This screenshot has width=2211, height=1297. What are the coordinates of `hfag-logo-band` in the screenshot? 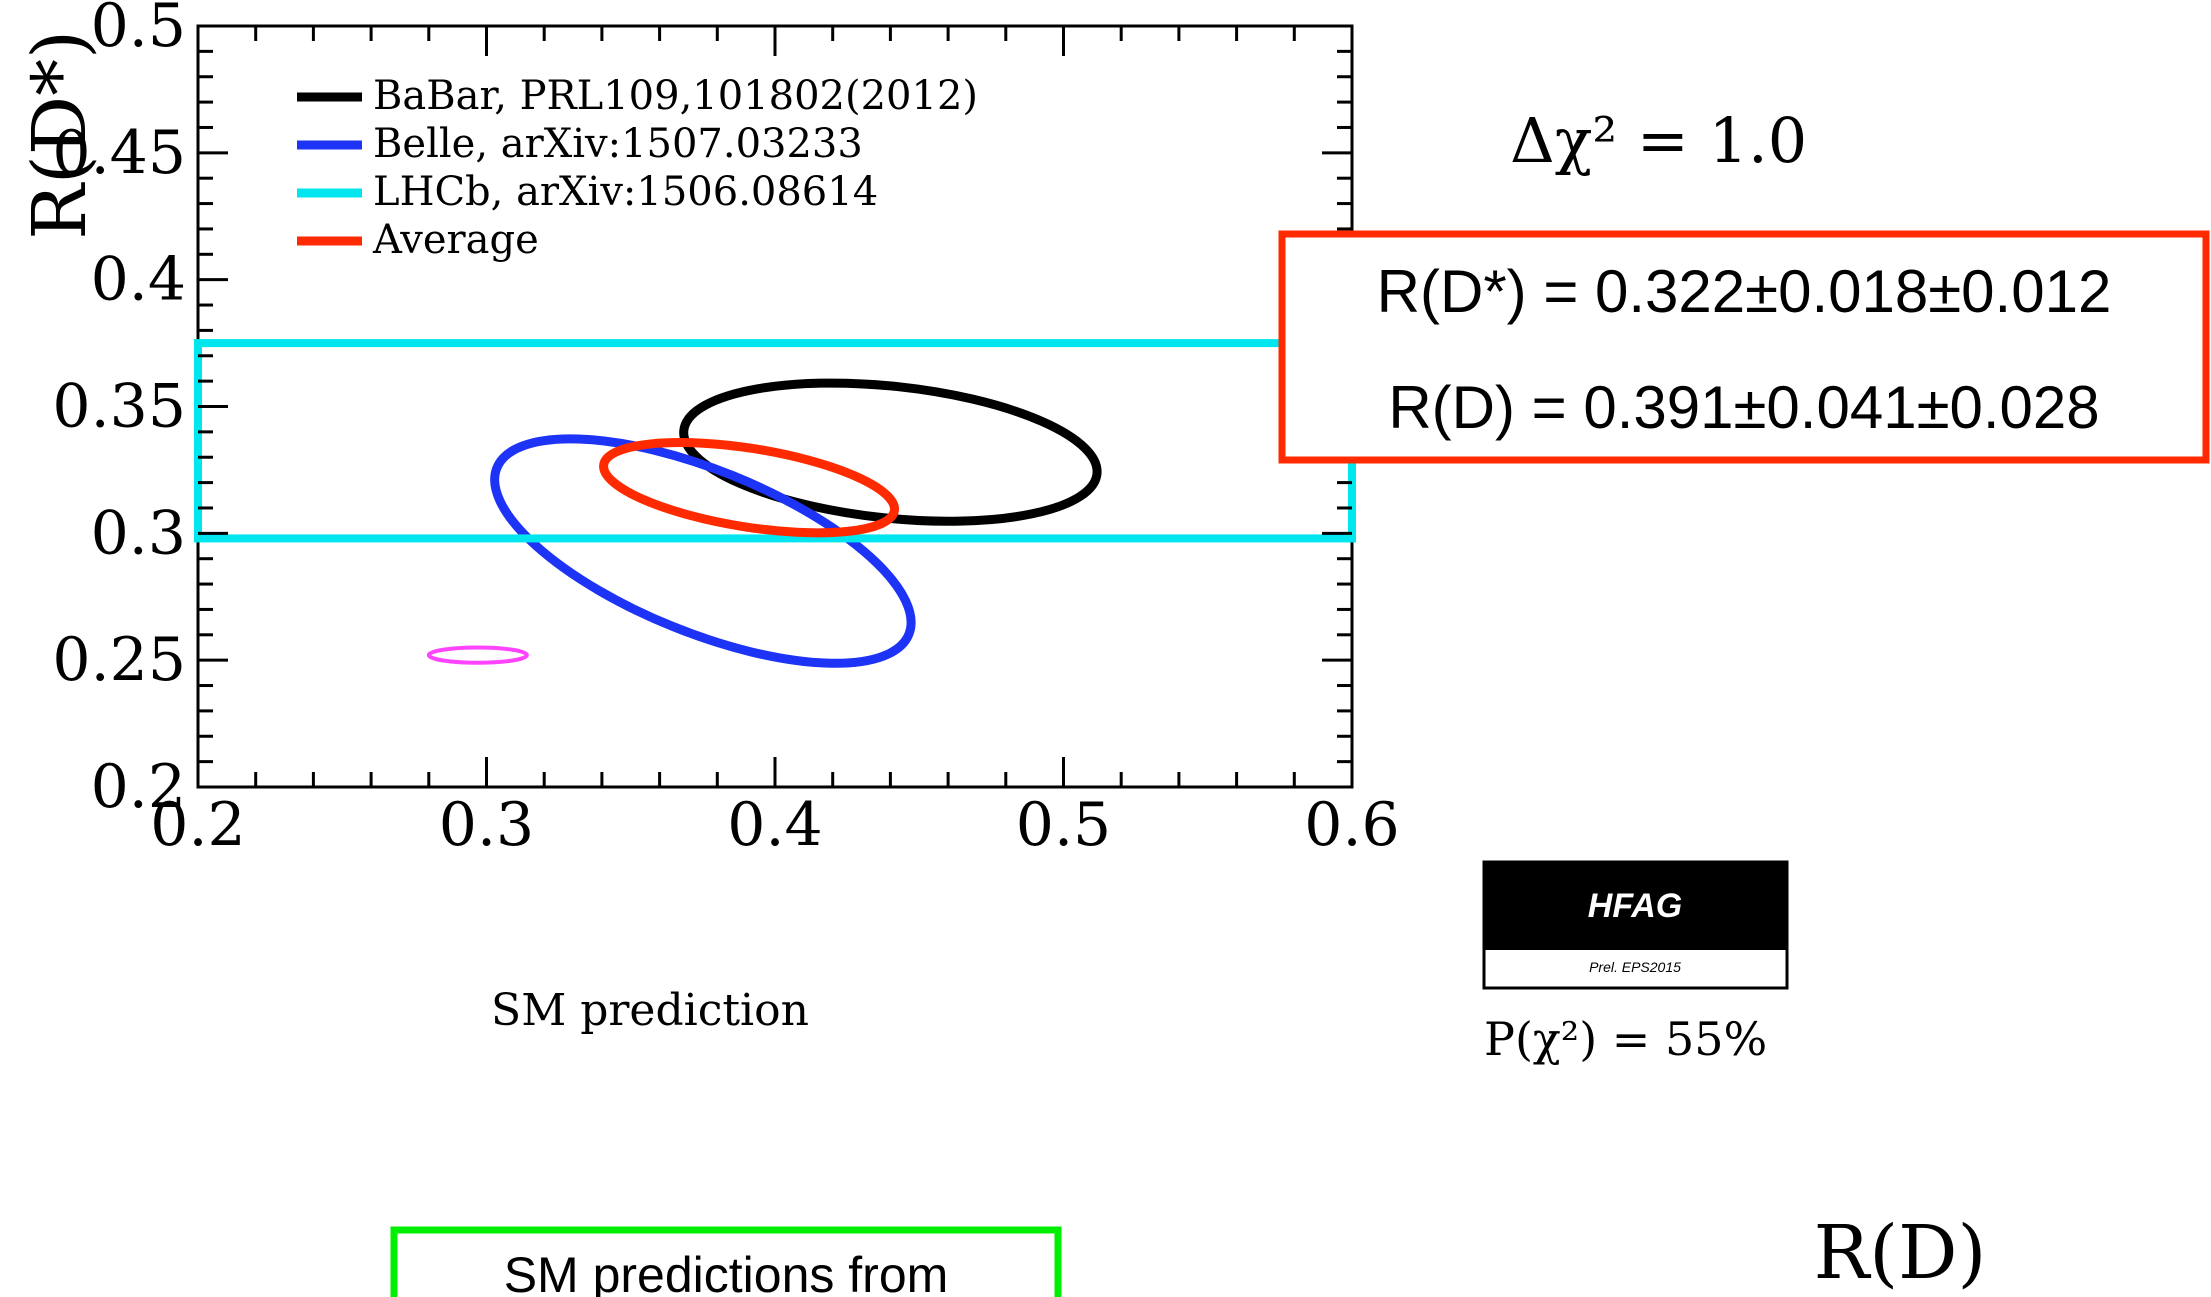 It's located at (1635, 906).